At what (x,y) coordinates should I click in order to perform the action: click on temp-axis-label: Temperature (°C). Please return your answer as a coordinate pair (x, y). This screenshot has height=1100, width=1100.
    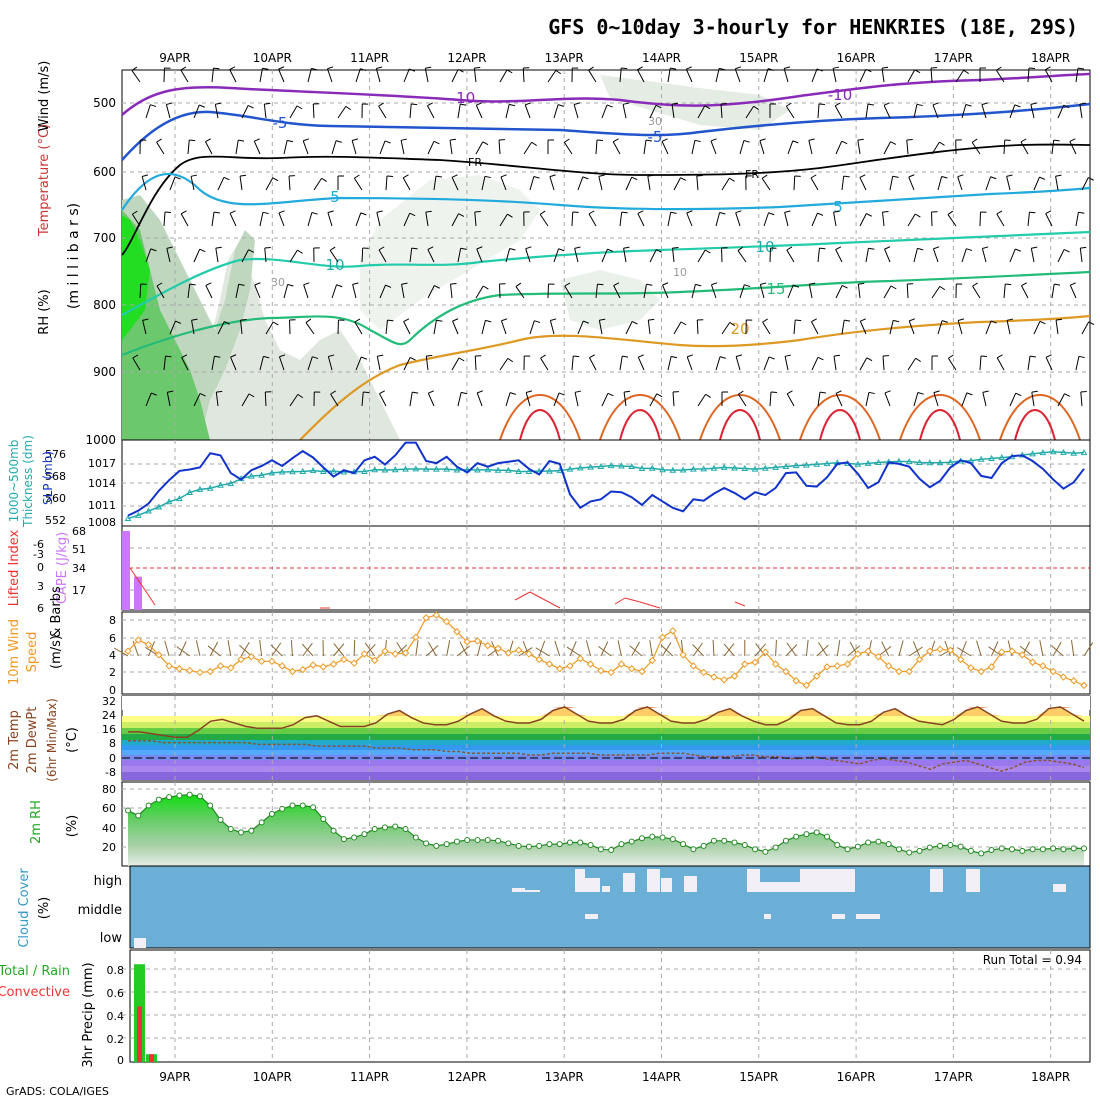
    Looking at the image, I should click on (44, 180).